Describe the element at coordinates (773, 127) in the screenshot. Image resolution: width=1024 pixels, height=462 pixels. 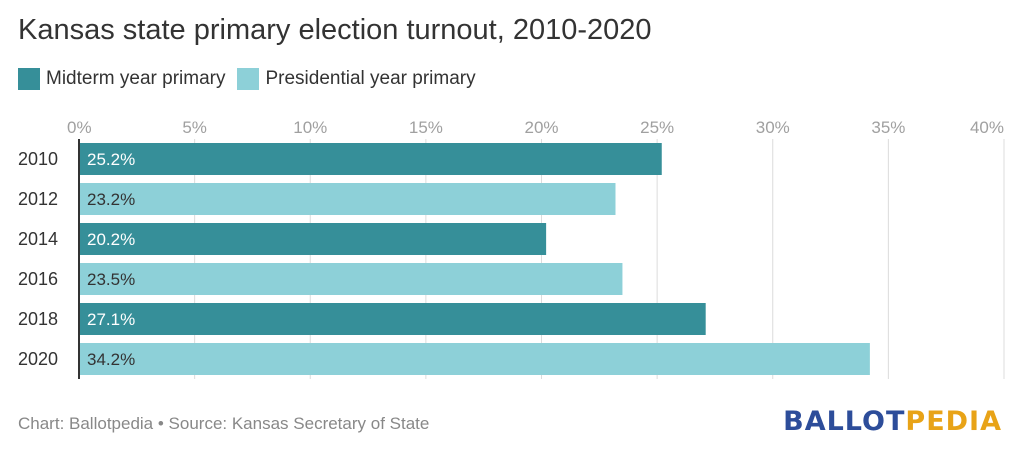
I see `x-tick-label: 30%` at that location.